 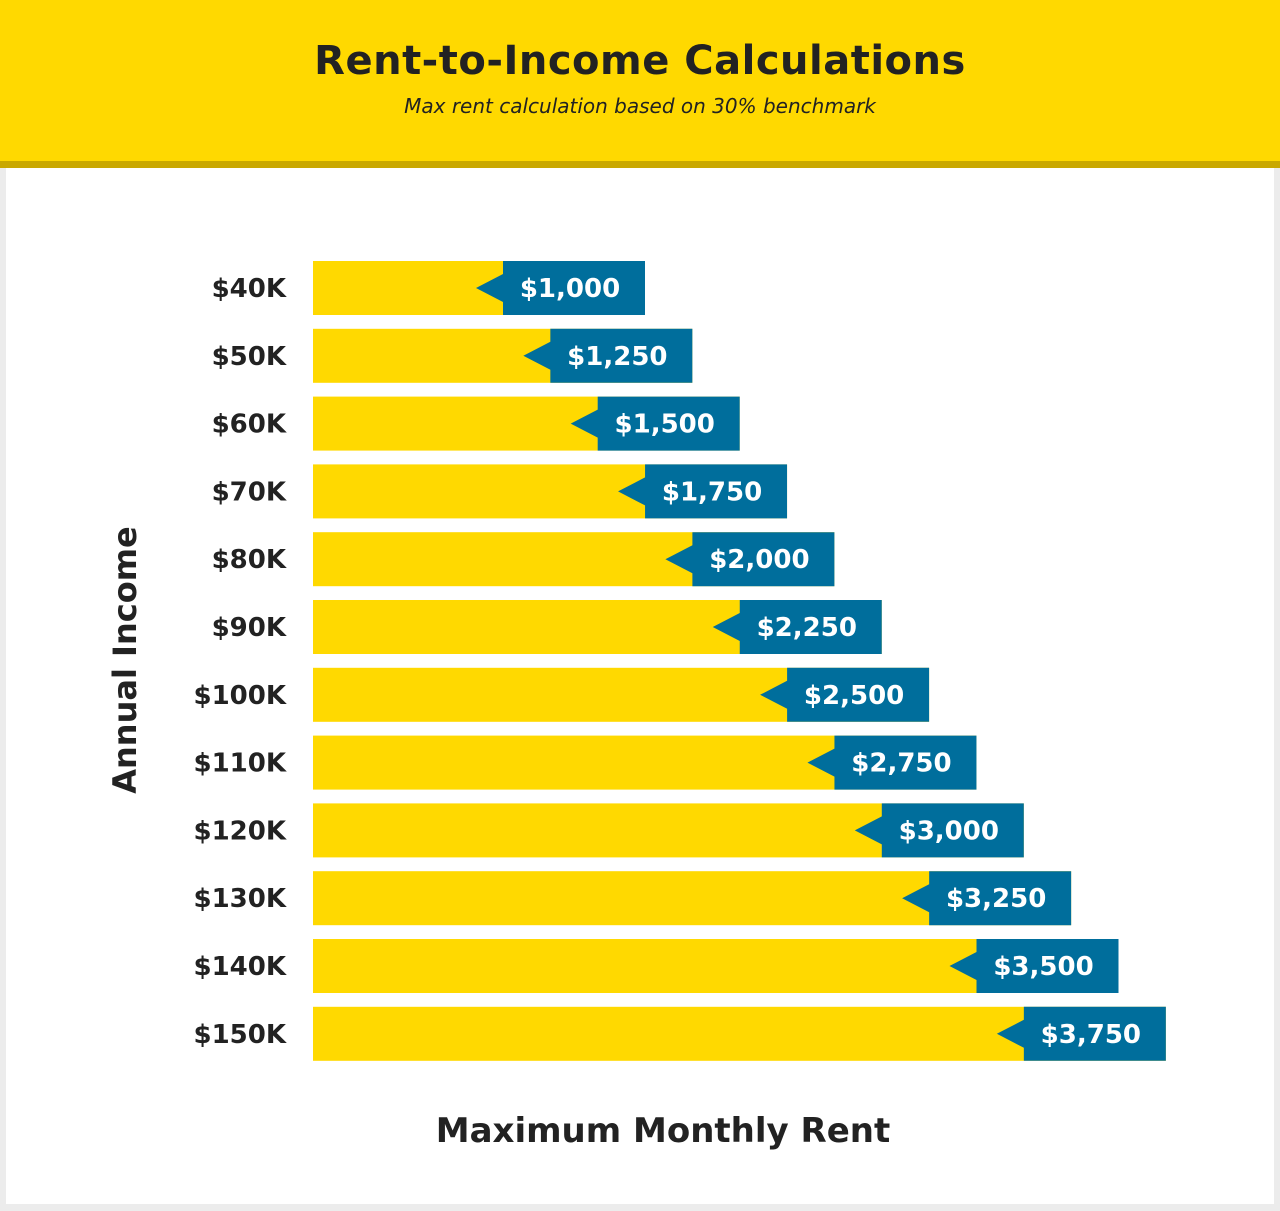 I want to click on category-label-6: $100K, so click(x=239, y=696).